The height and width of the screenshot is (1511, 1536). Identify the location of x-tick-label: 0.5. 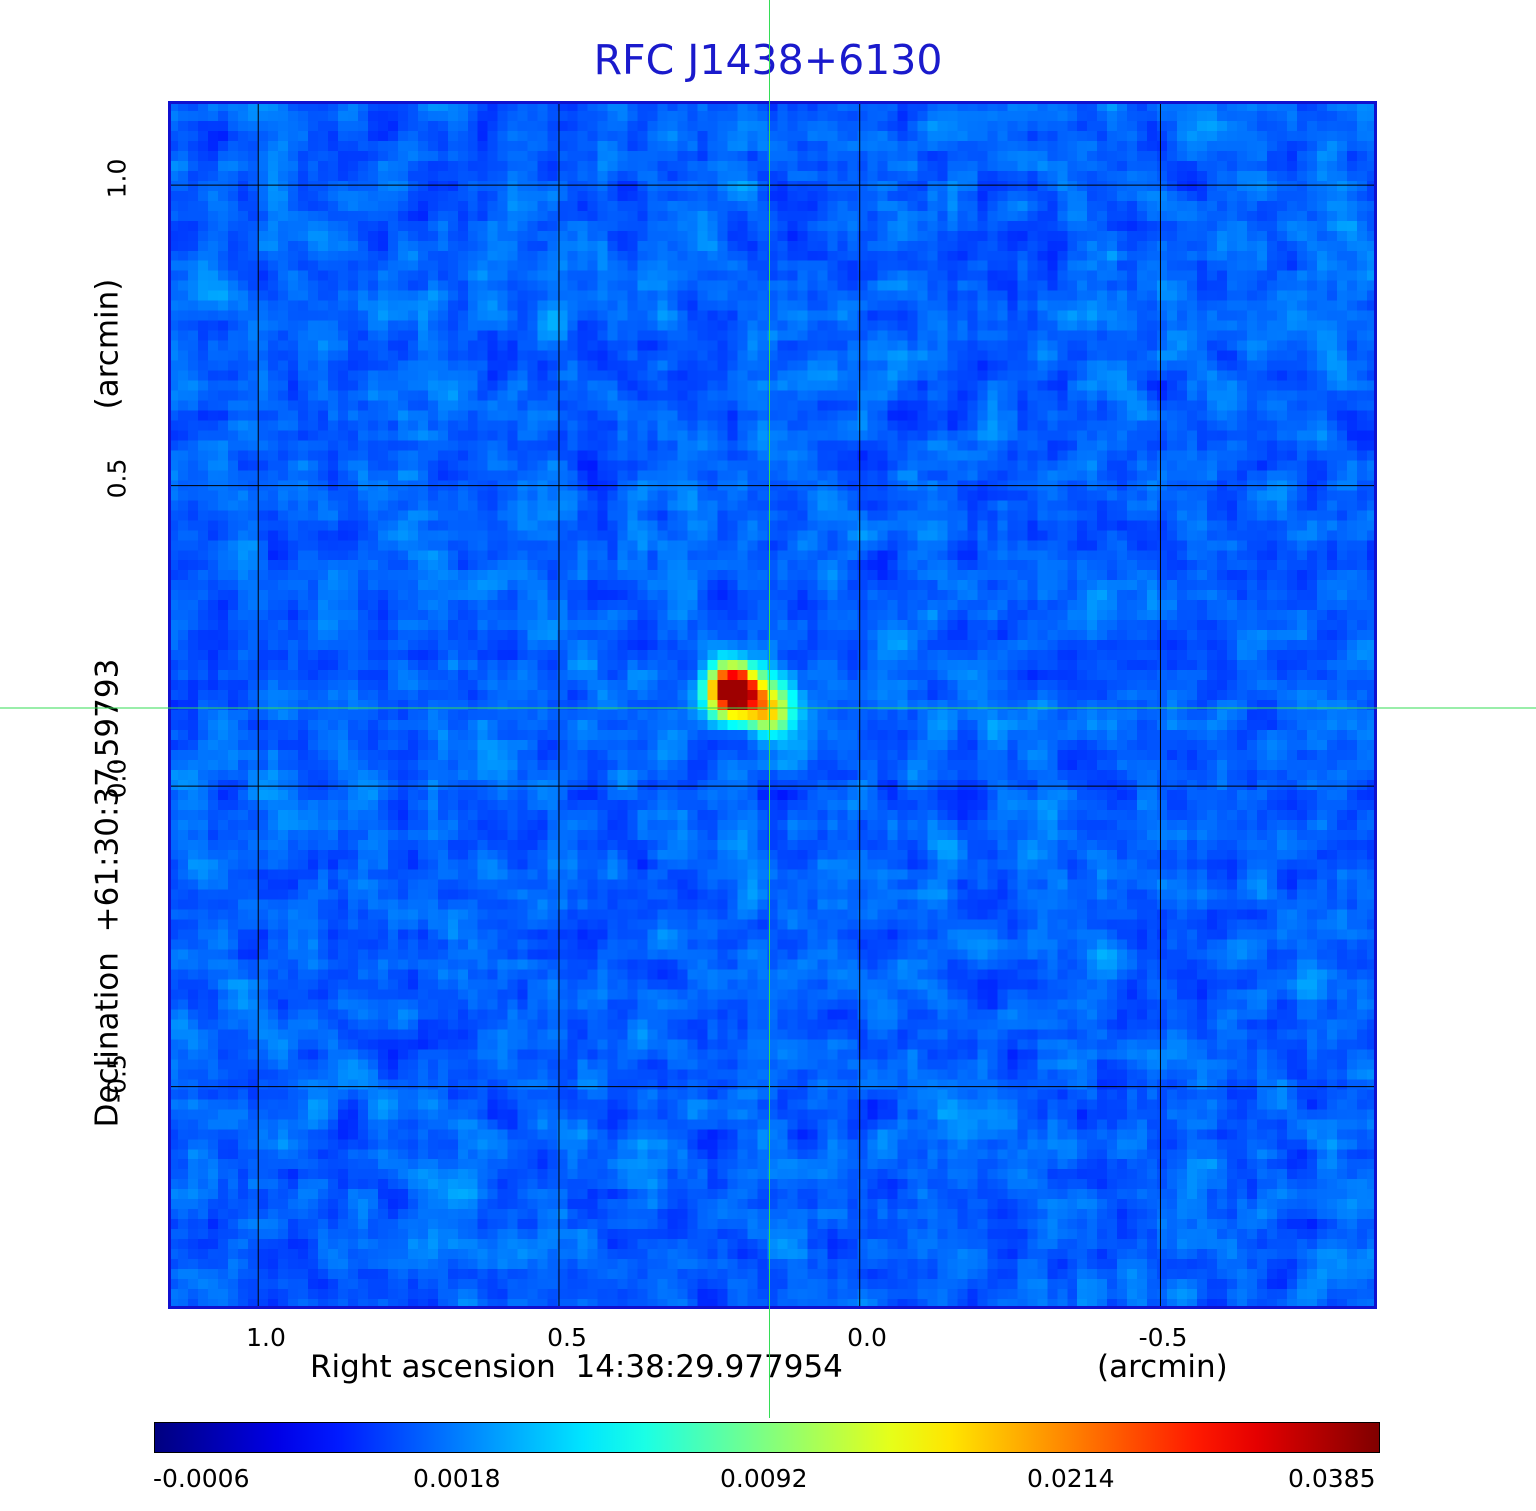
(567, 1337).